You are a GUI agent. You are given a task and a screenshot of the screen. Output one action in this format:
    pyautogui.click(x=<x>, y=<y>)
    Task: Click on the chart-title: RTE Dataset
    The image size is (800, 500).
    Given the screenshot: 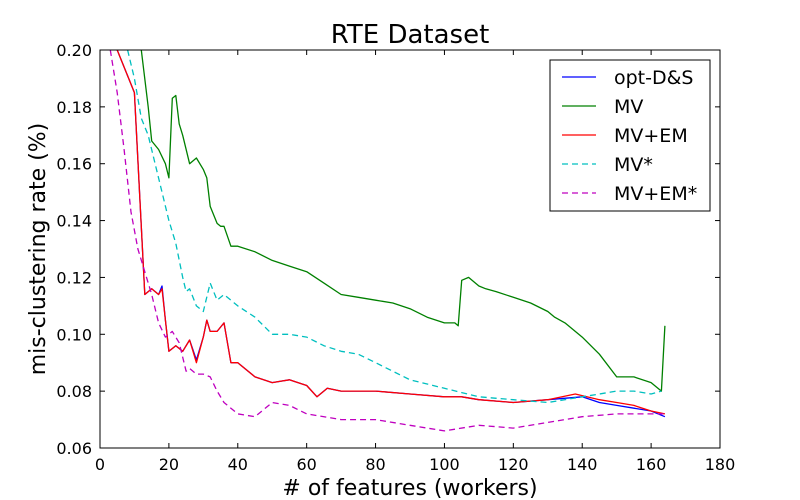 What is the action you would take?
    pyautogui.click(x=410, y=35)
    